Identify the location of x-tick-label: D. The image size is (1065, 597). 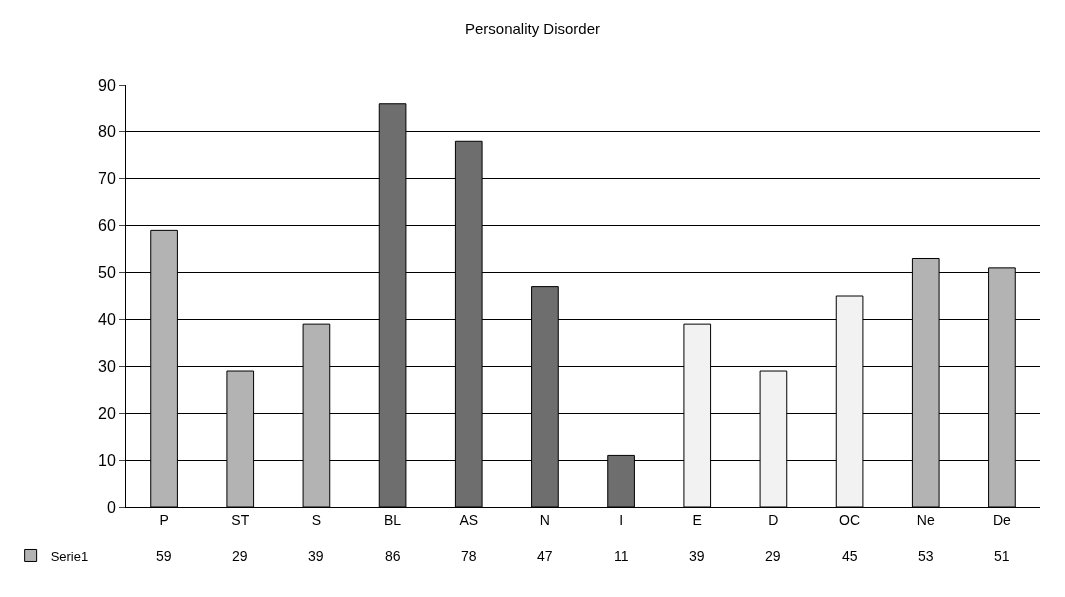
(773, 519).